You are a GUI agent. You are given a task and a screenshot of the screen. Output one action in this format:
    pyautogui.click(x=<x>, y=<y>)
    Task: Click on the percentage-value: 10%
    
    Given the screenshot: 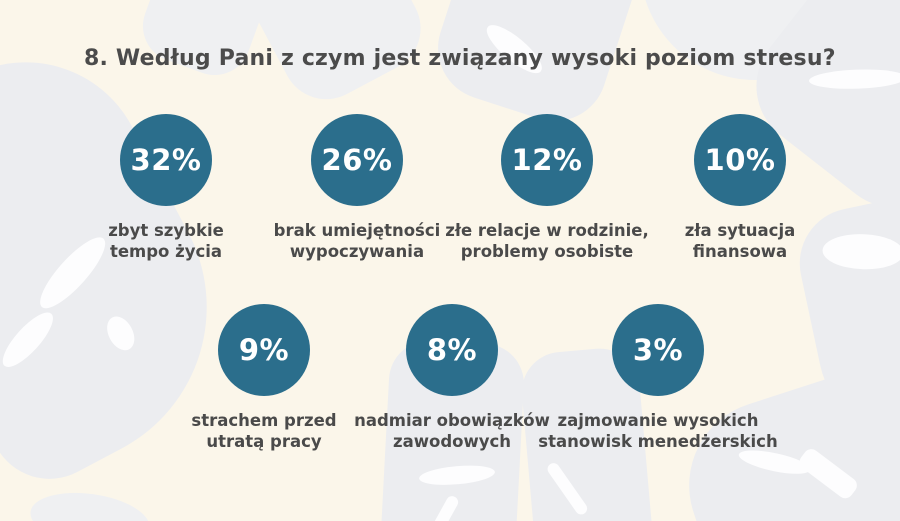 What is the action you would take?
    pyautogui.click(x=740, y=160)
    